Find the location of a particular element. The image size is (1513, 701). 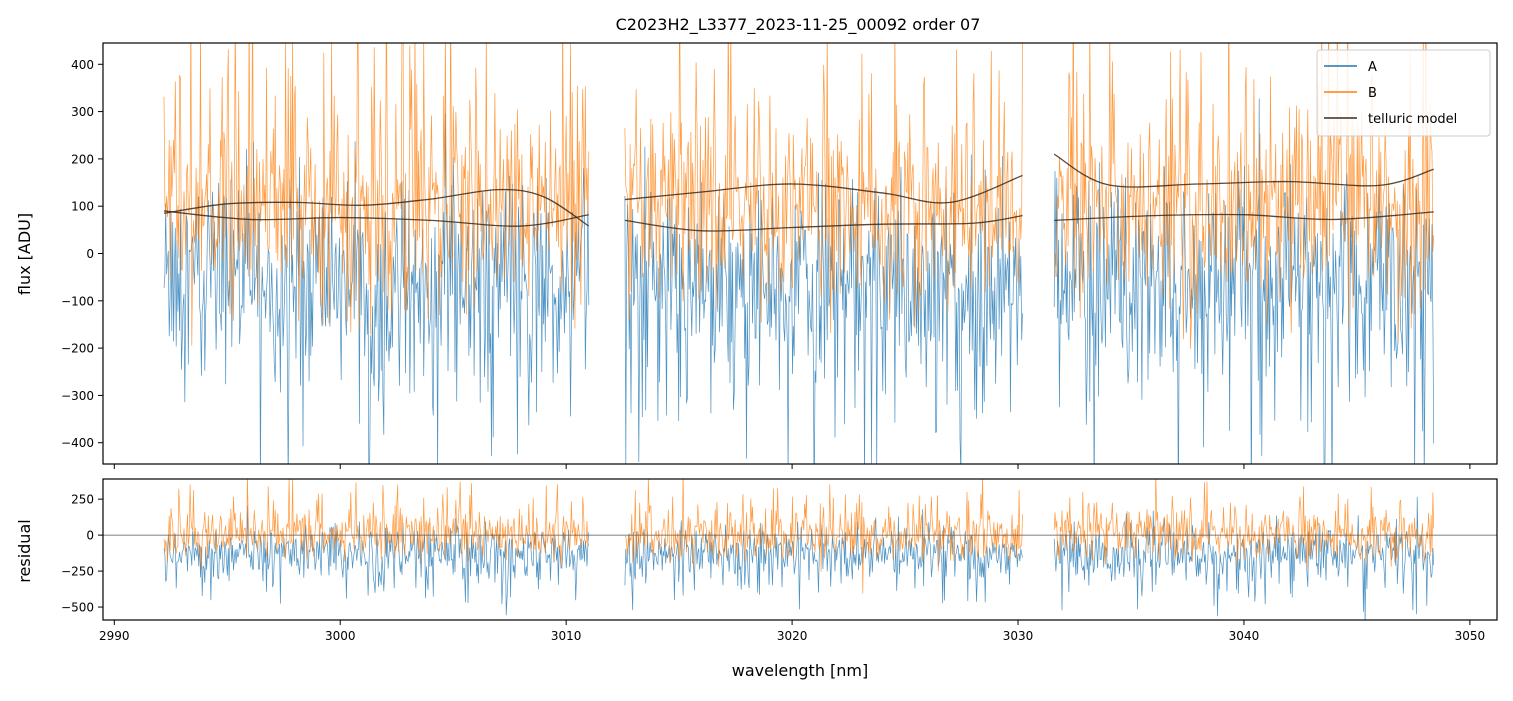

legend-label-telluric: telluric model is located at coordinates (1412, 119).